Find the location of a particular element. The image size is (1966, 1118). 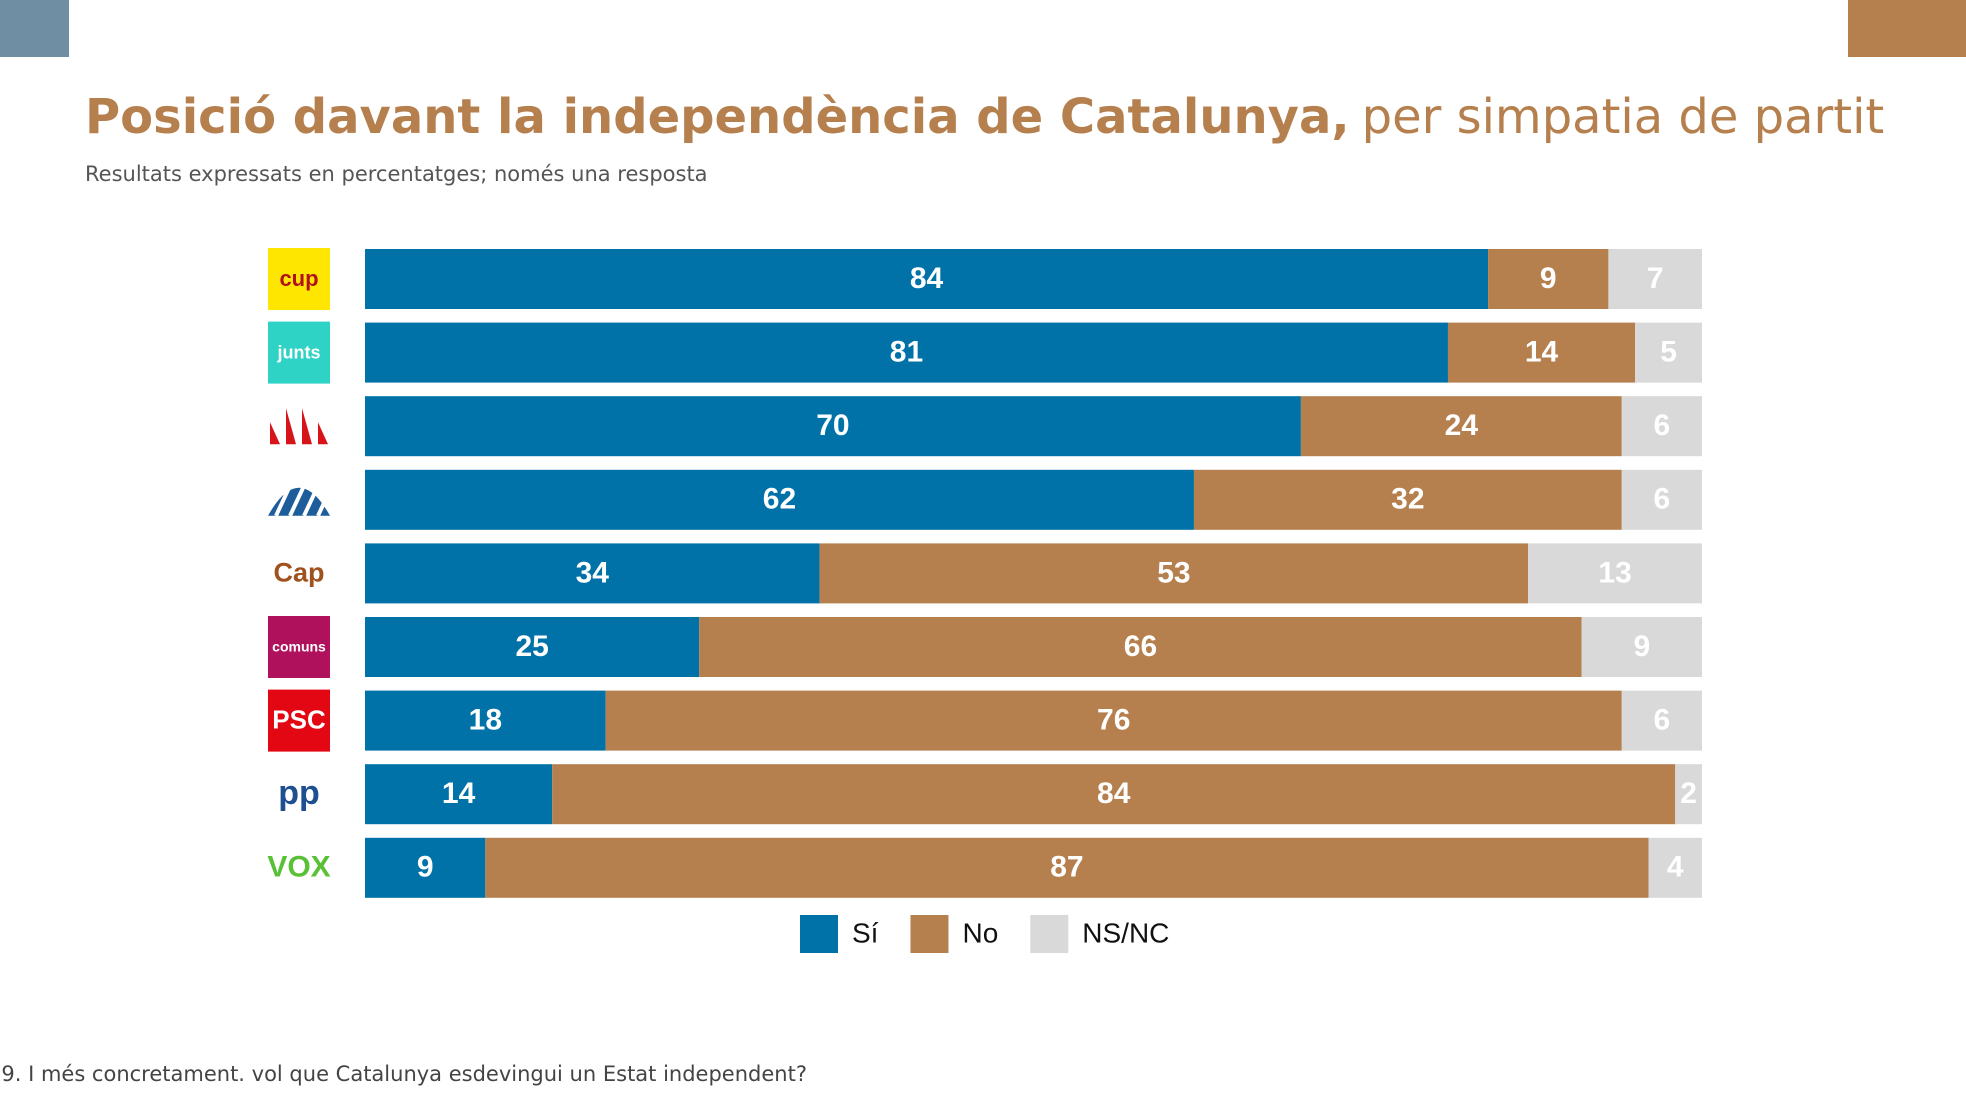

value-label: 13 is located at coordinates (1614, 572).